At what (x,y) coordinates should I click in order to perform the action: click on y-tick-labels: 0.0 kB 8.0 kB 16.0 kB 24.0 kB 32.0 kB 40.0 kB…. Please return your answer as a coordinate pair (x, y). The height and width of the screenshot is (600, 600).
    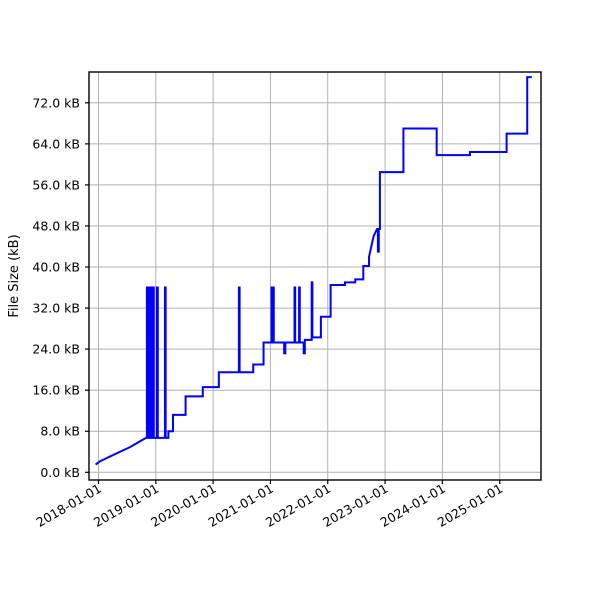
    Looking at the image, I should click on (56, 287).